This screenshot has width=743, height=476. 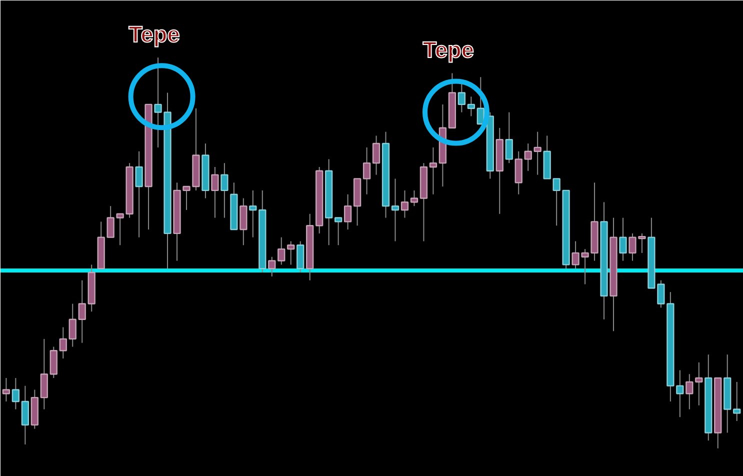 What do you see at coordinates (448, 49) in the screenshot?
I see `annotation: Tepe` at bounding box center [448, 49].